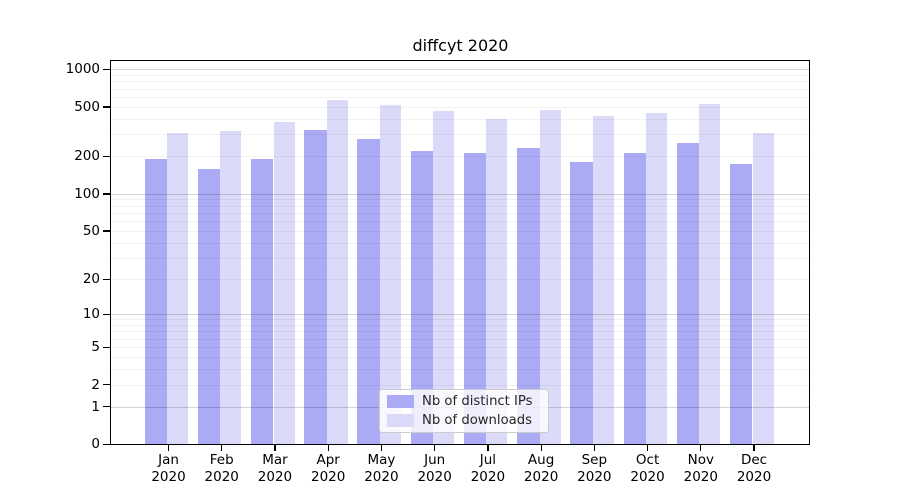  What do you see at coordinates (710, 274) in the screenshot?
I see `bar-downloads-nov` at bounding box center [710, 274].